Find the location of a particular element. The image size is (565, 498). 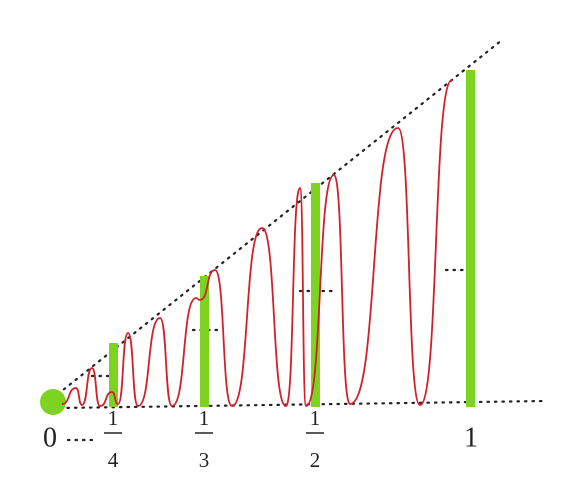

origin-dot is located at coordinates (53, 402).